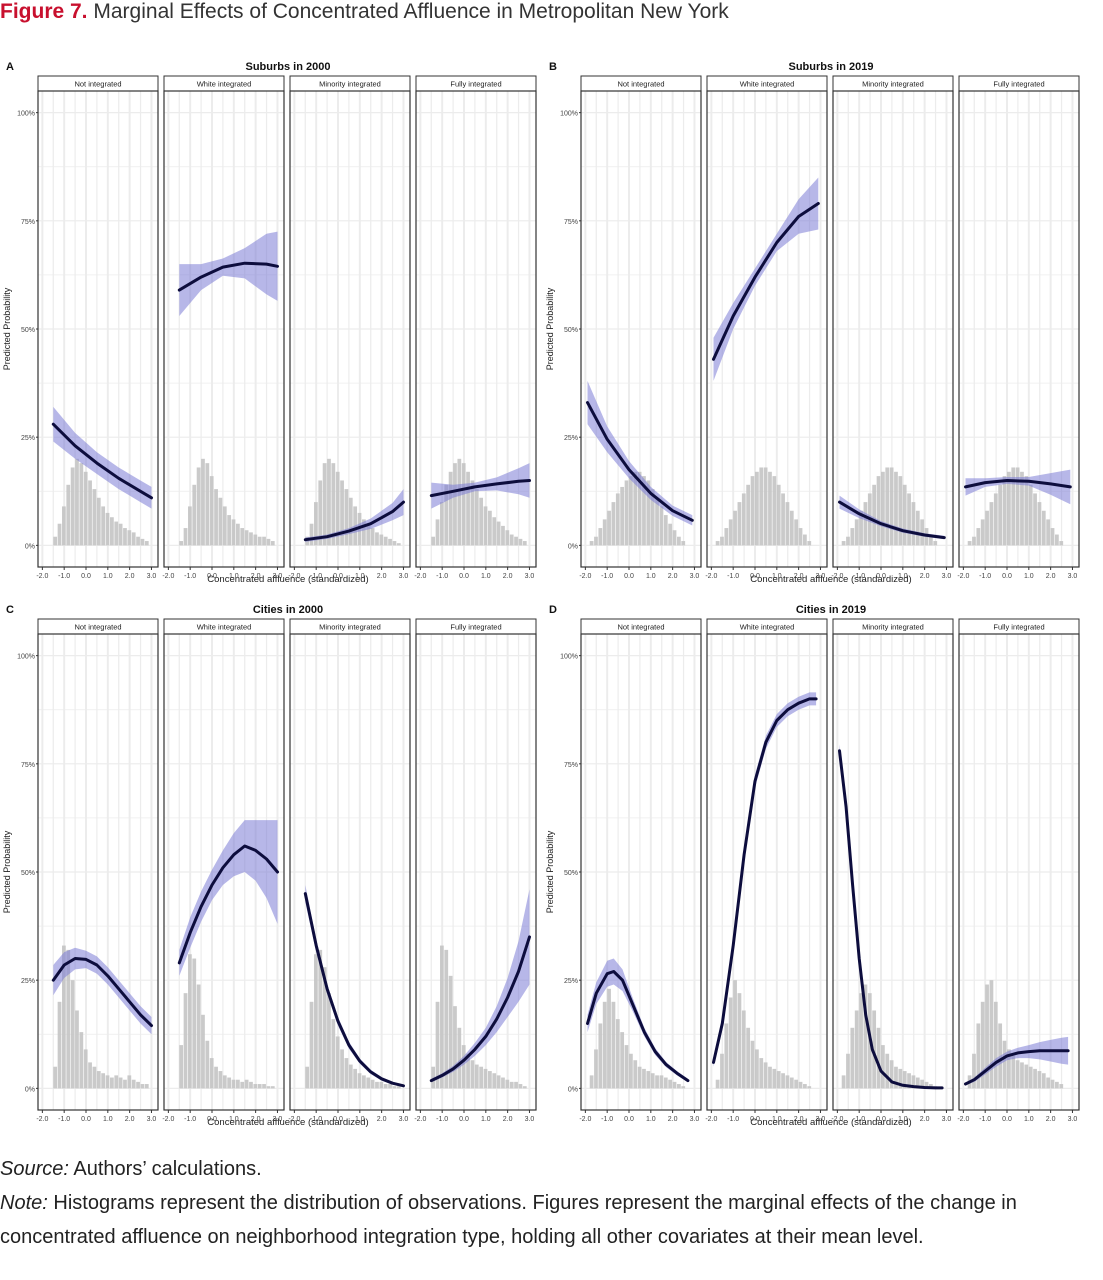 Image resolution: width=1103 pixels, height=1280 pixels. What do you see at coordinates (34, 1169) in the screenshot?
I see `source-label: Source:` at bounding box center [34, 1169].